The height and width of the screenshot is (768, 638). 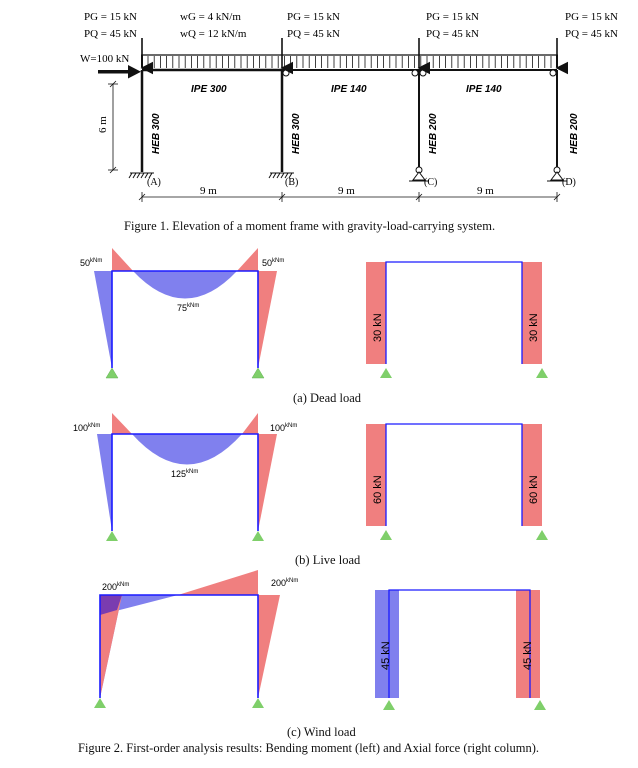 I want to click on dead-axial-left-bar, so click(x=376, y=313).